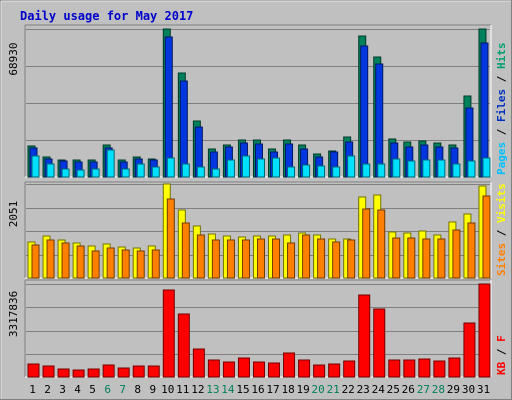  Describe the element at coordinates (363, 389) in the screenshot. I see `x-tick-label: 23` at that location.